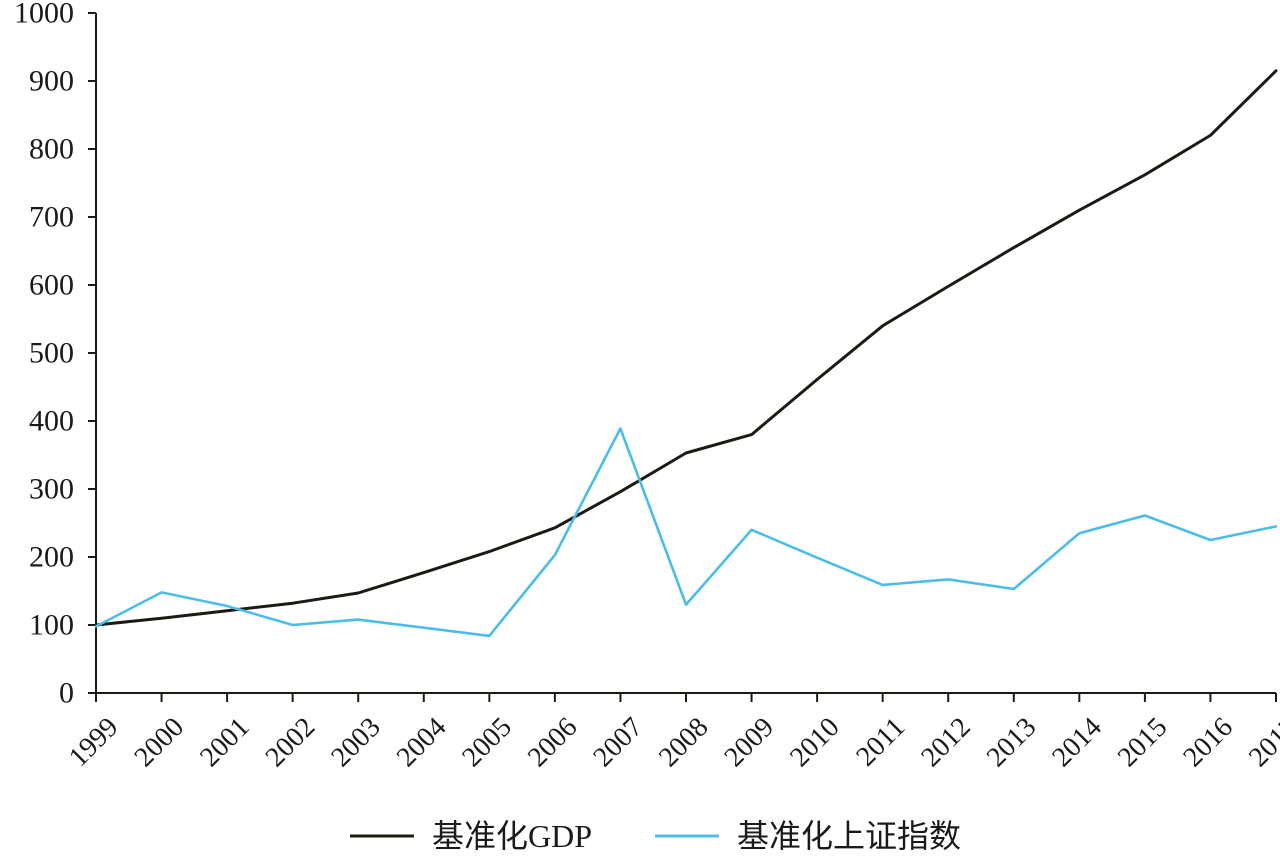 This screenshot has width=1280, height=860. Describe the element at coordinates (1012, 743) in the screenshot. I see `x-tick-label: 2013` at that location.